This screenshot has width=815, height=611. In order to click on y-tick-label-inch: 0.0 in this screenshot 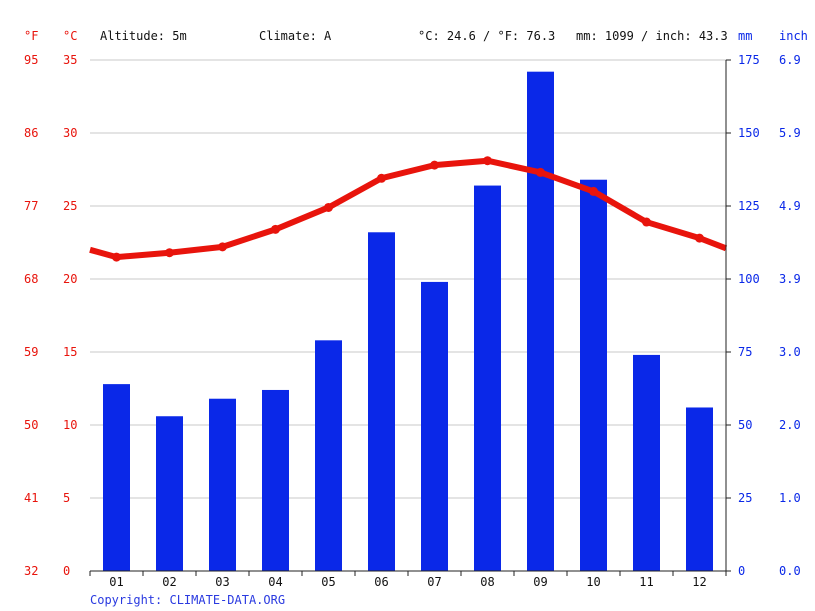, I will do `click(790, 571)`.